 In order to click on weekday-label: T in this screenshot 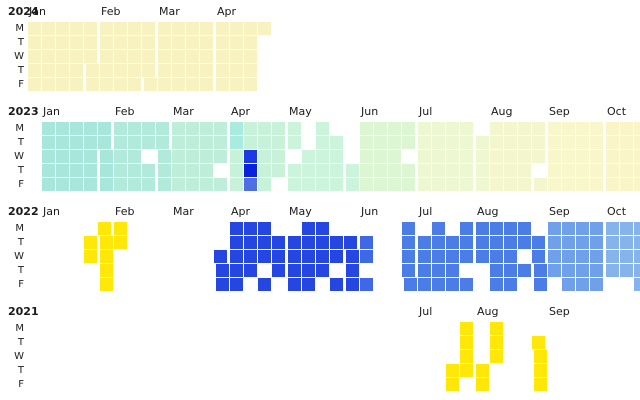, I will do `click(20, 70)`.